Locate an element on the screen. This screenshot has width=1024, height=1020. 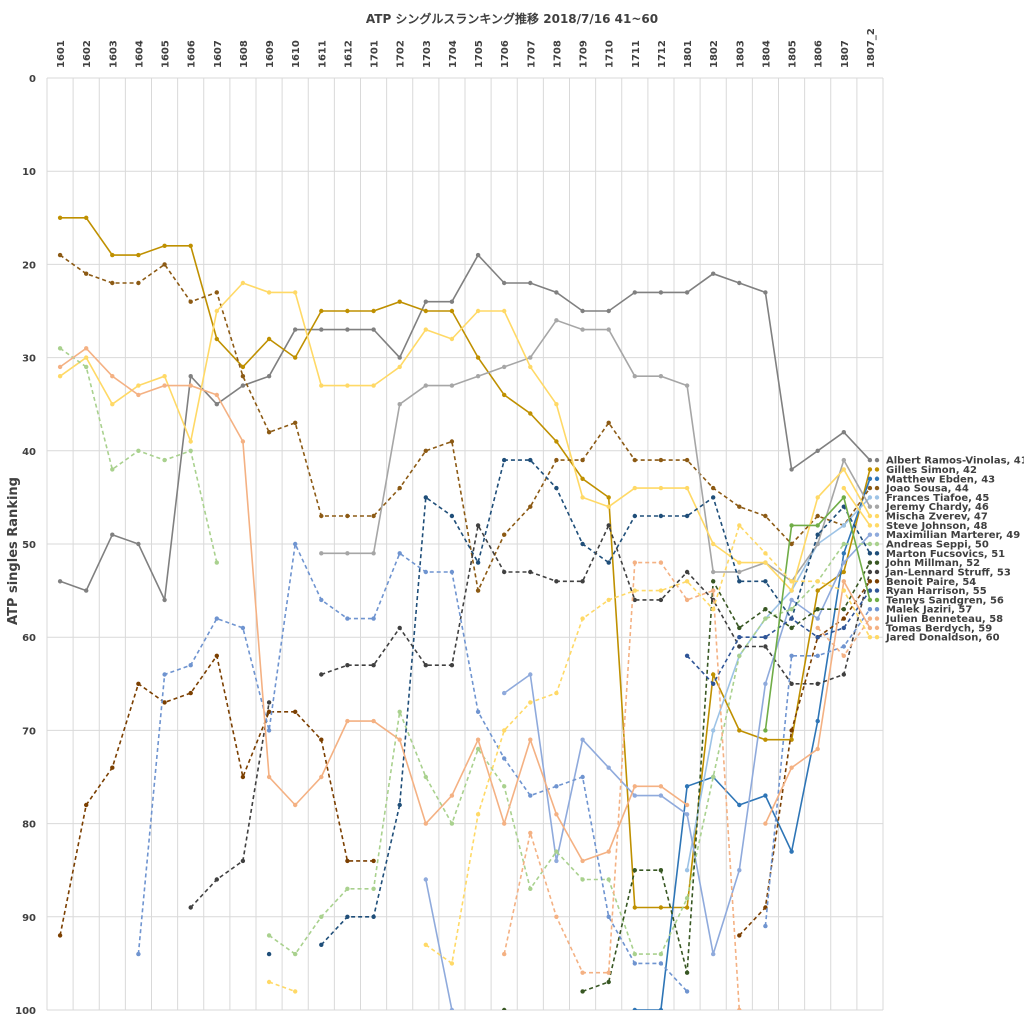
series-line is located at coordinates (752, 744).